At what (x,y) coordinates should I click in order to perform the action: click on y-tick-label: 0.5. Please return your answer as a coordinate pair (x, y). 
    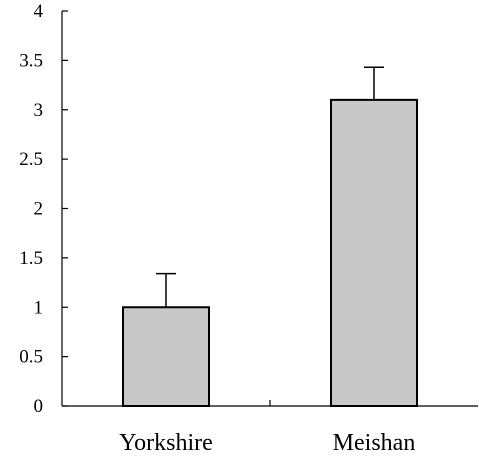
    Looking at the image, I should click on (31, 357).